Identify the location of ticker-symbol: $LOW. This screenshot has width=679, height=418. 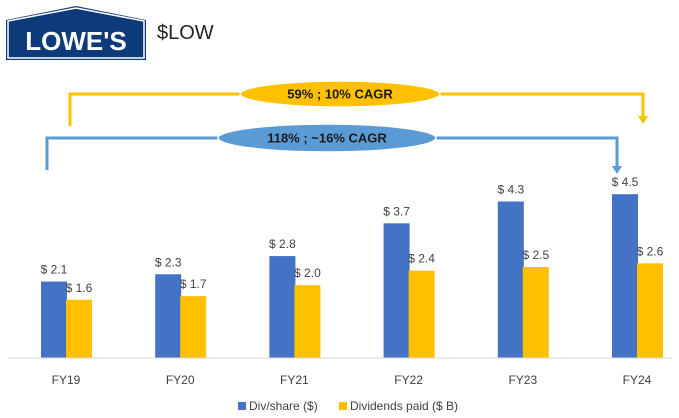
(185, 33).